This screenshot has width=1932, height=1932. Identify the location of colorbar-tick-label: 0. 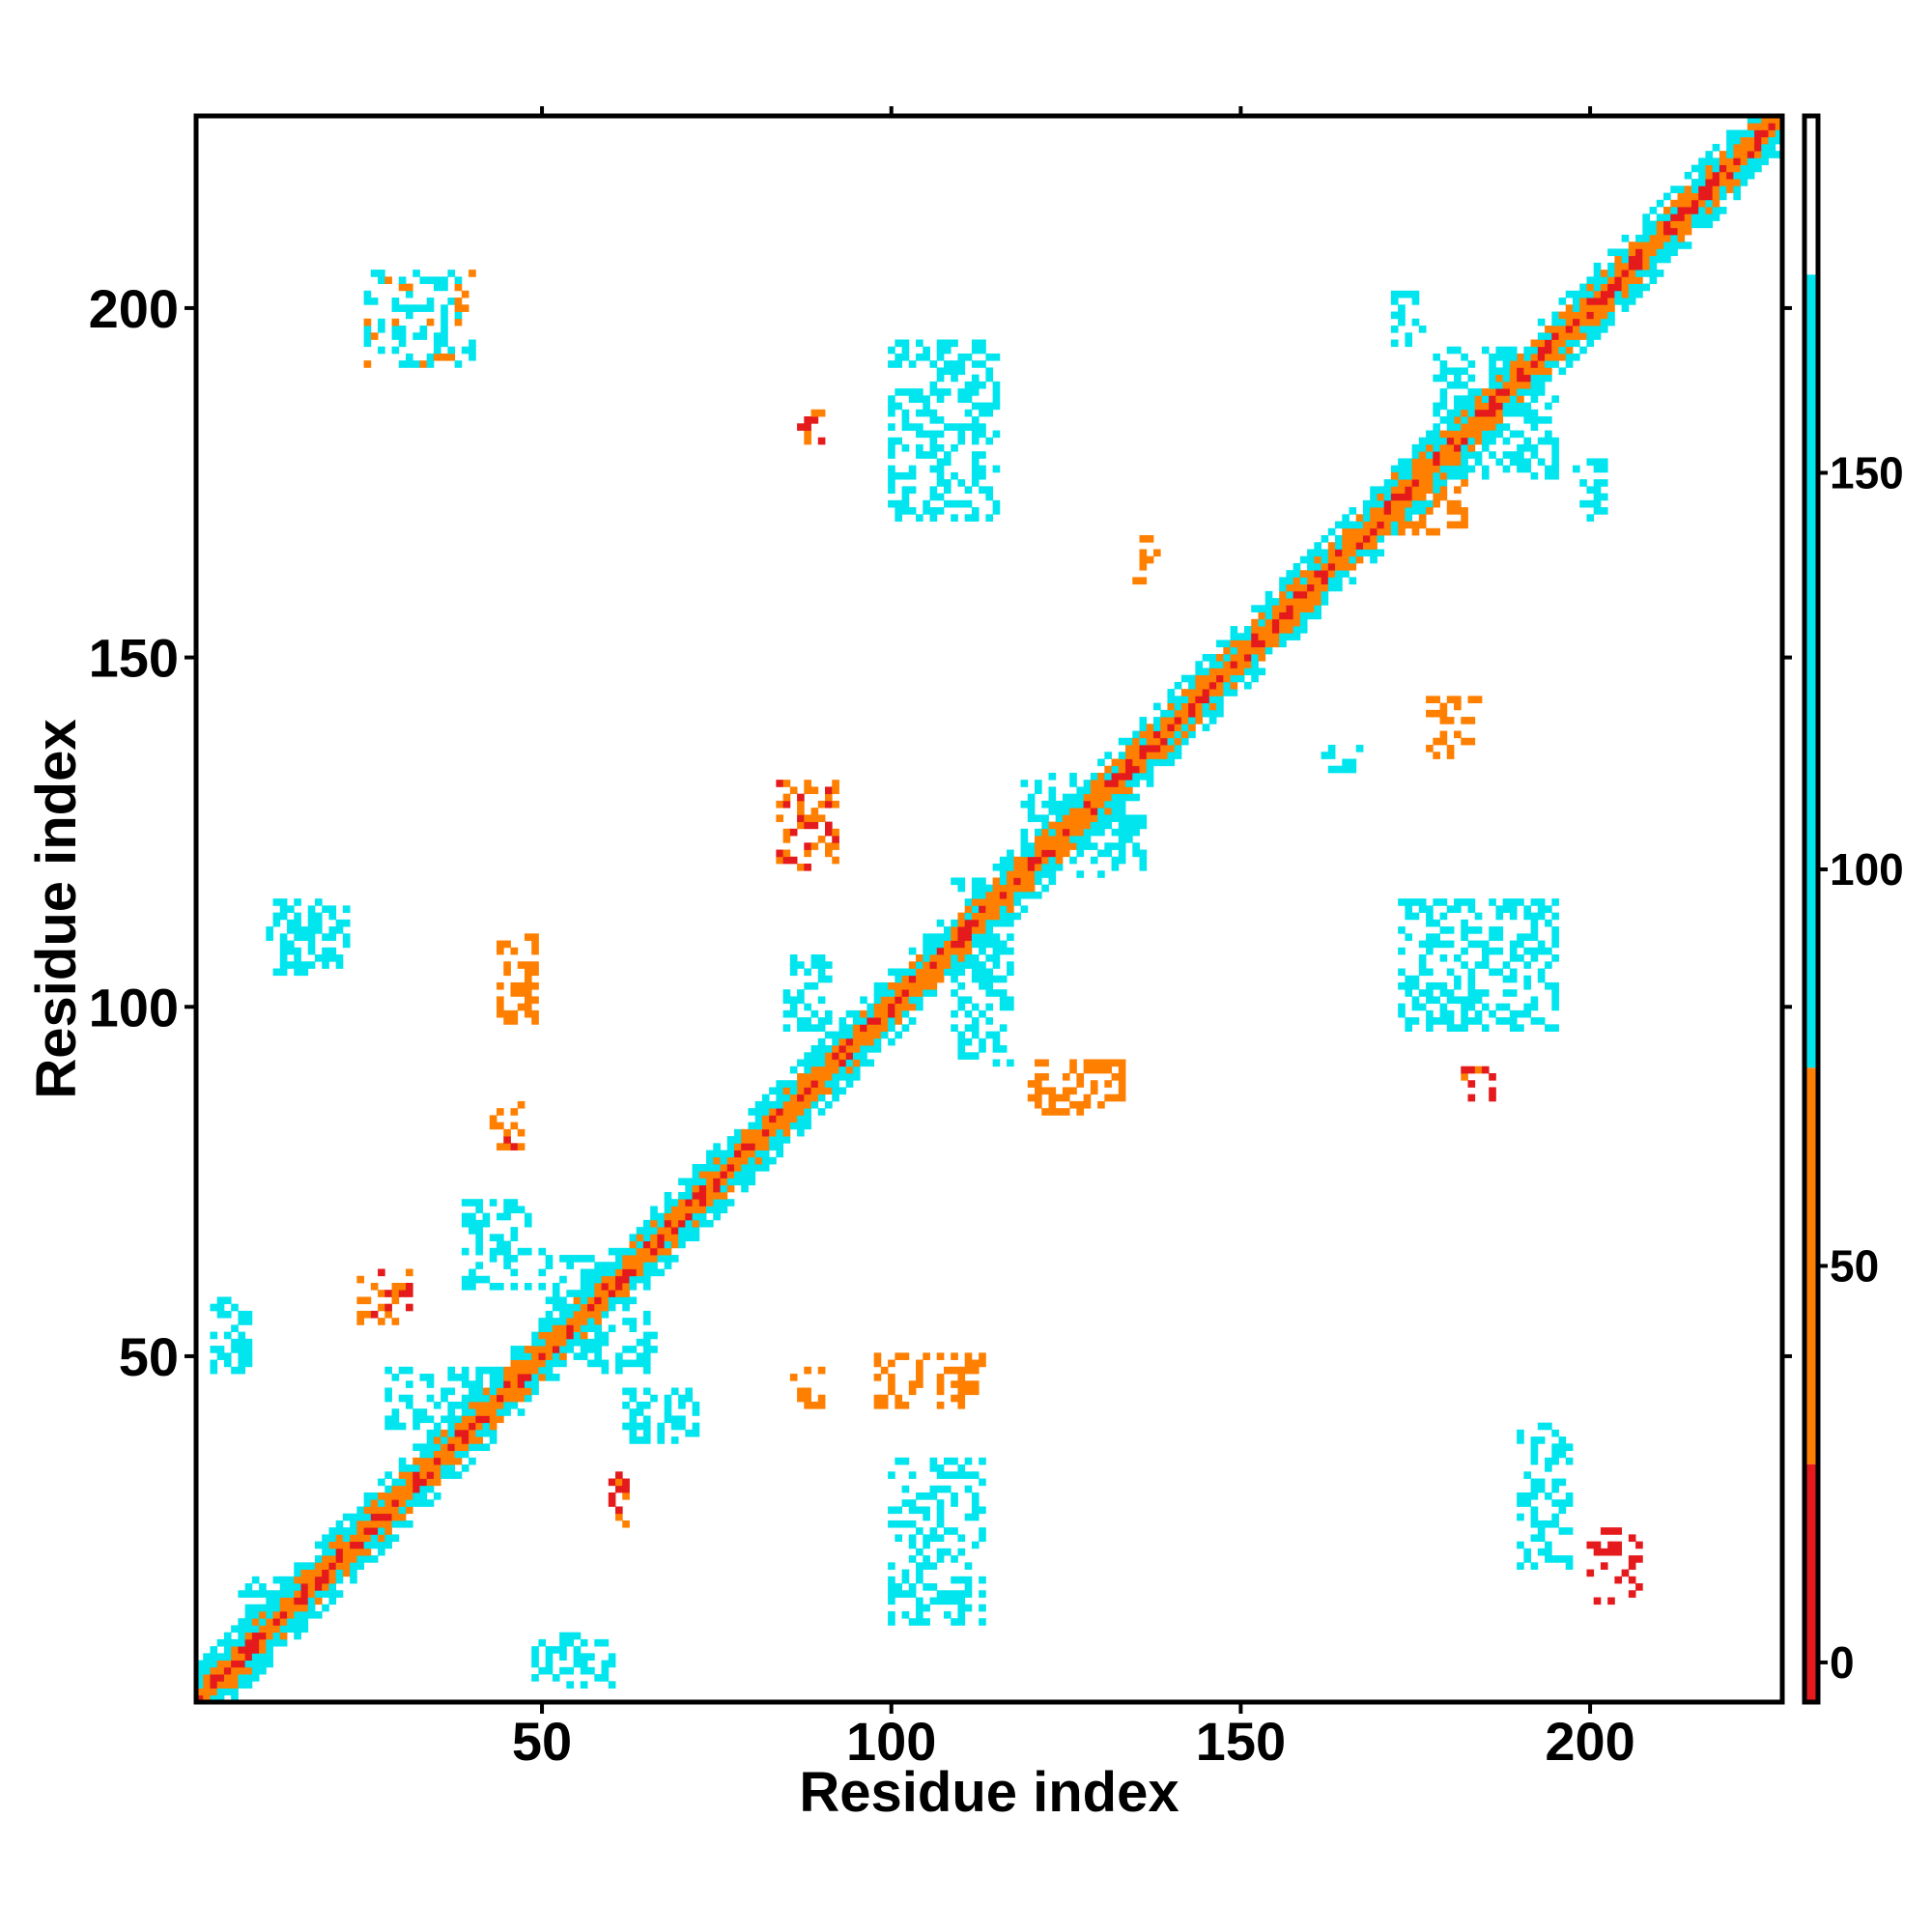
(1842, 1662).